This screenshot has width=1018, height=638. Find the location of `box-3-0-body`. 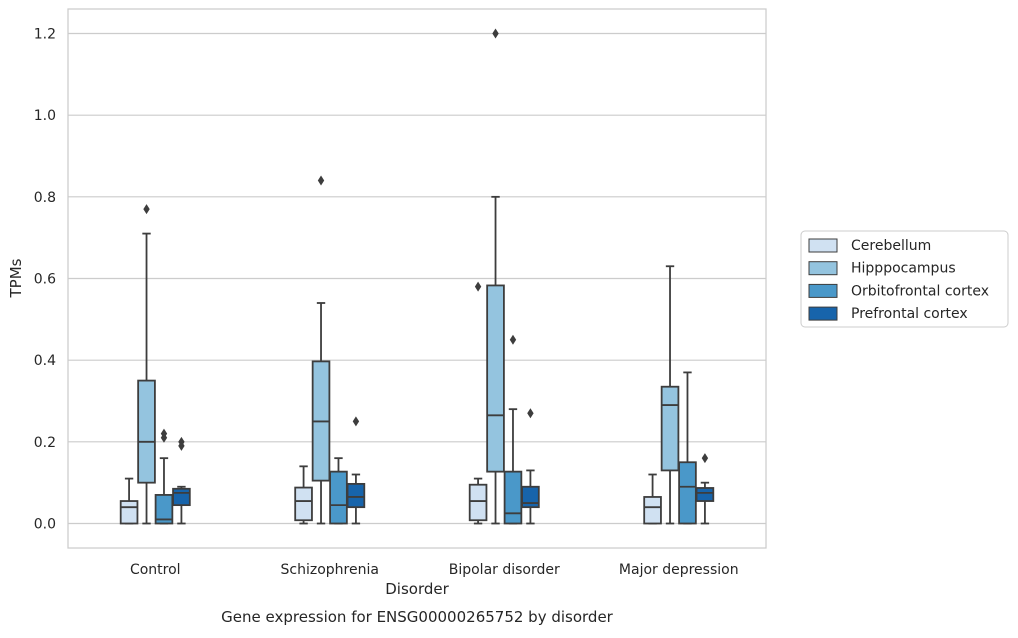

box-3-0-body is located at coordinates (652, 510).